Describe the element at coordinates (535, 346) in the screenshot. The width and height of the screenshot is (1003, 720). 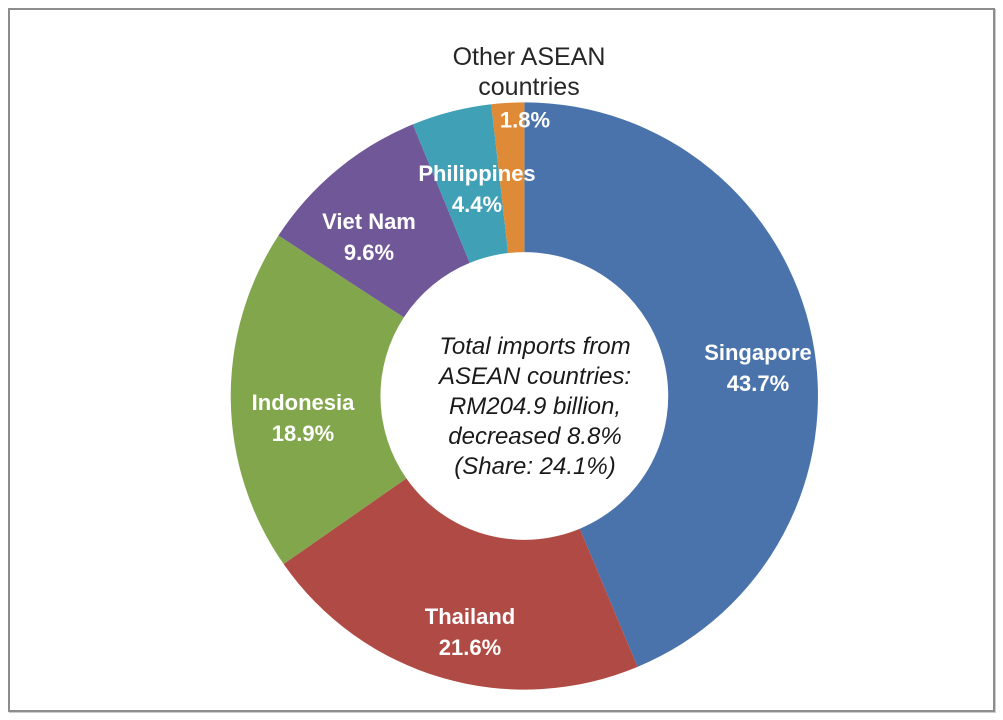
I see `center-label-line: Total imports from` at that location.